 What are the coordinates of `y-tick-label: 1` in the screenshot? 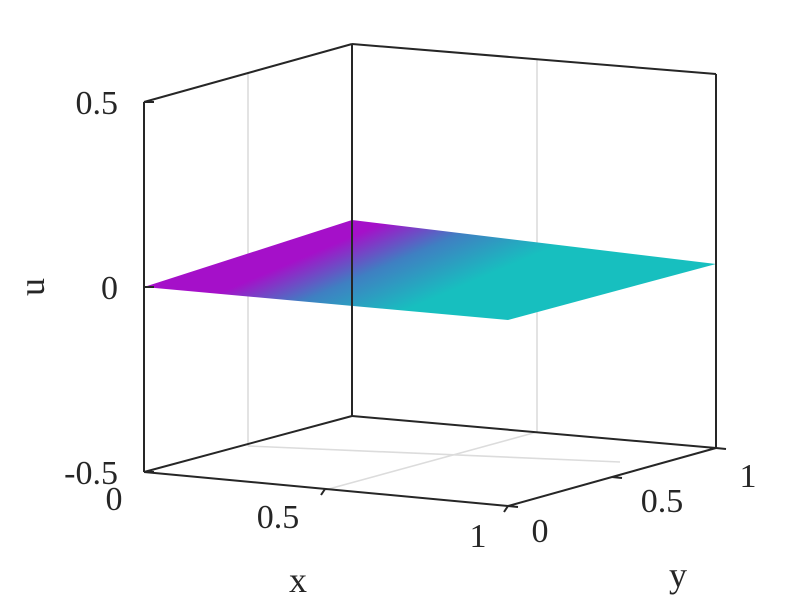 It's located at (748, 476).